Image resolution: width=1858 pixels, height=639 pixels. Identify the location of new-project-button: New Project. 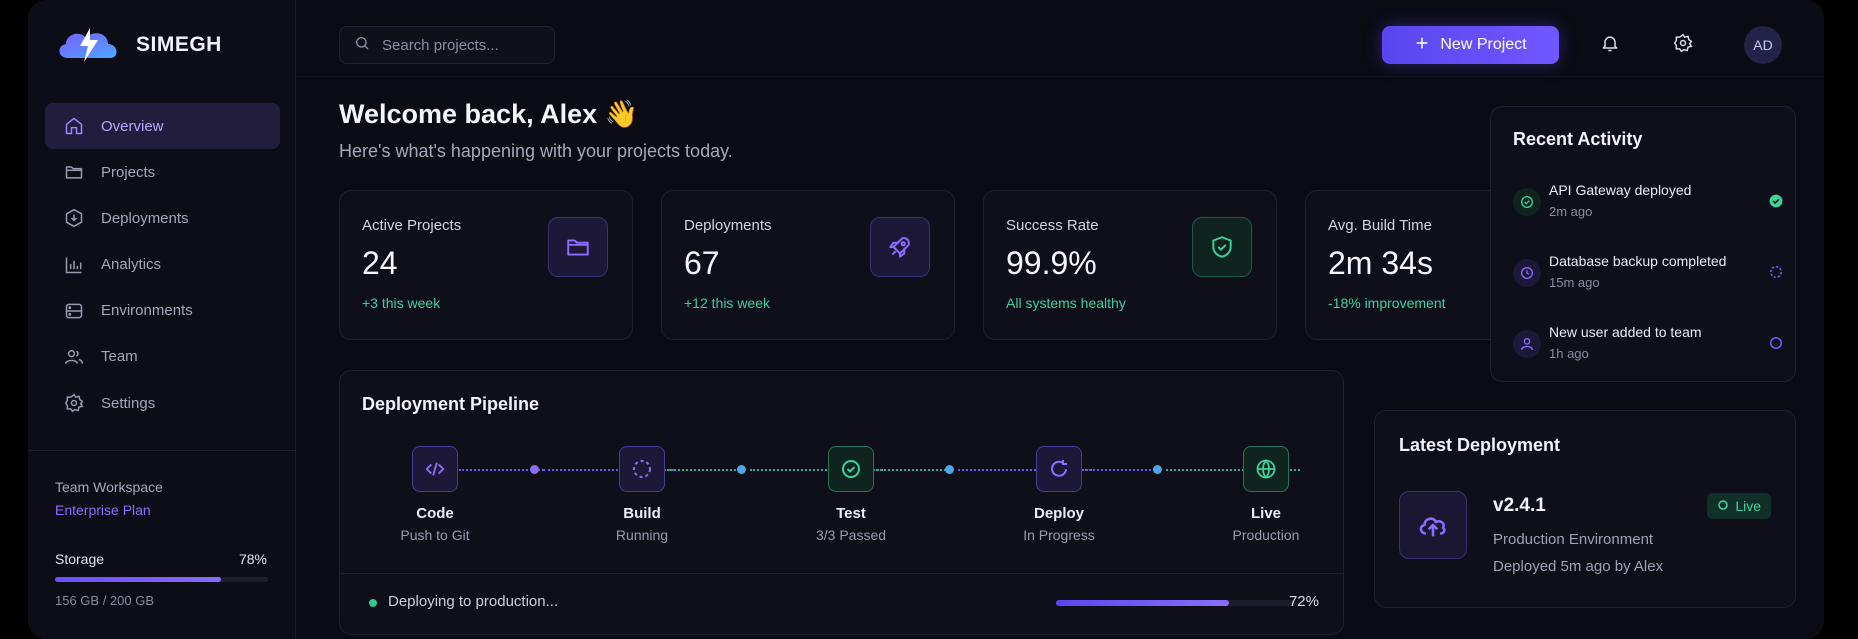
(1470, 45).